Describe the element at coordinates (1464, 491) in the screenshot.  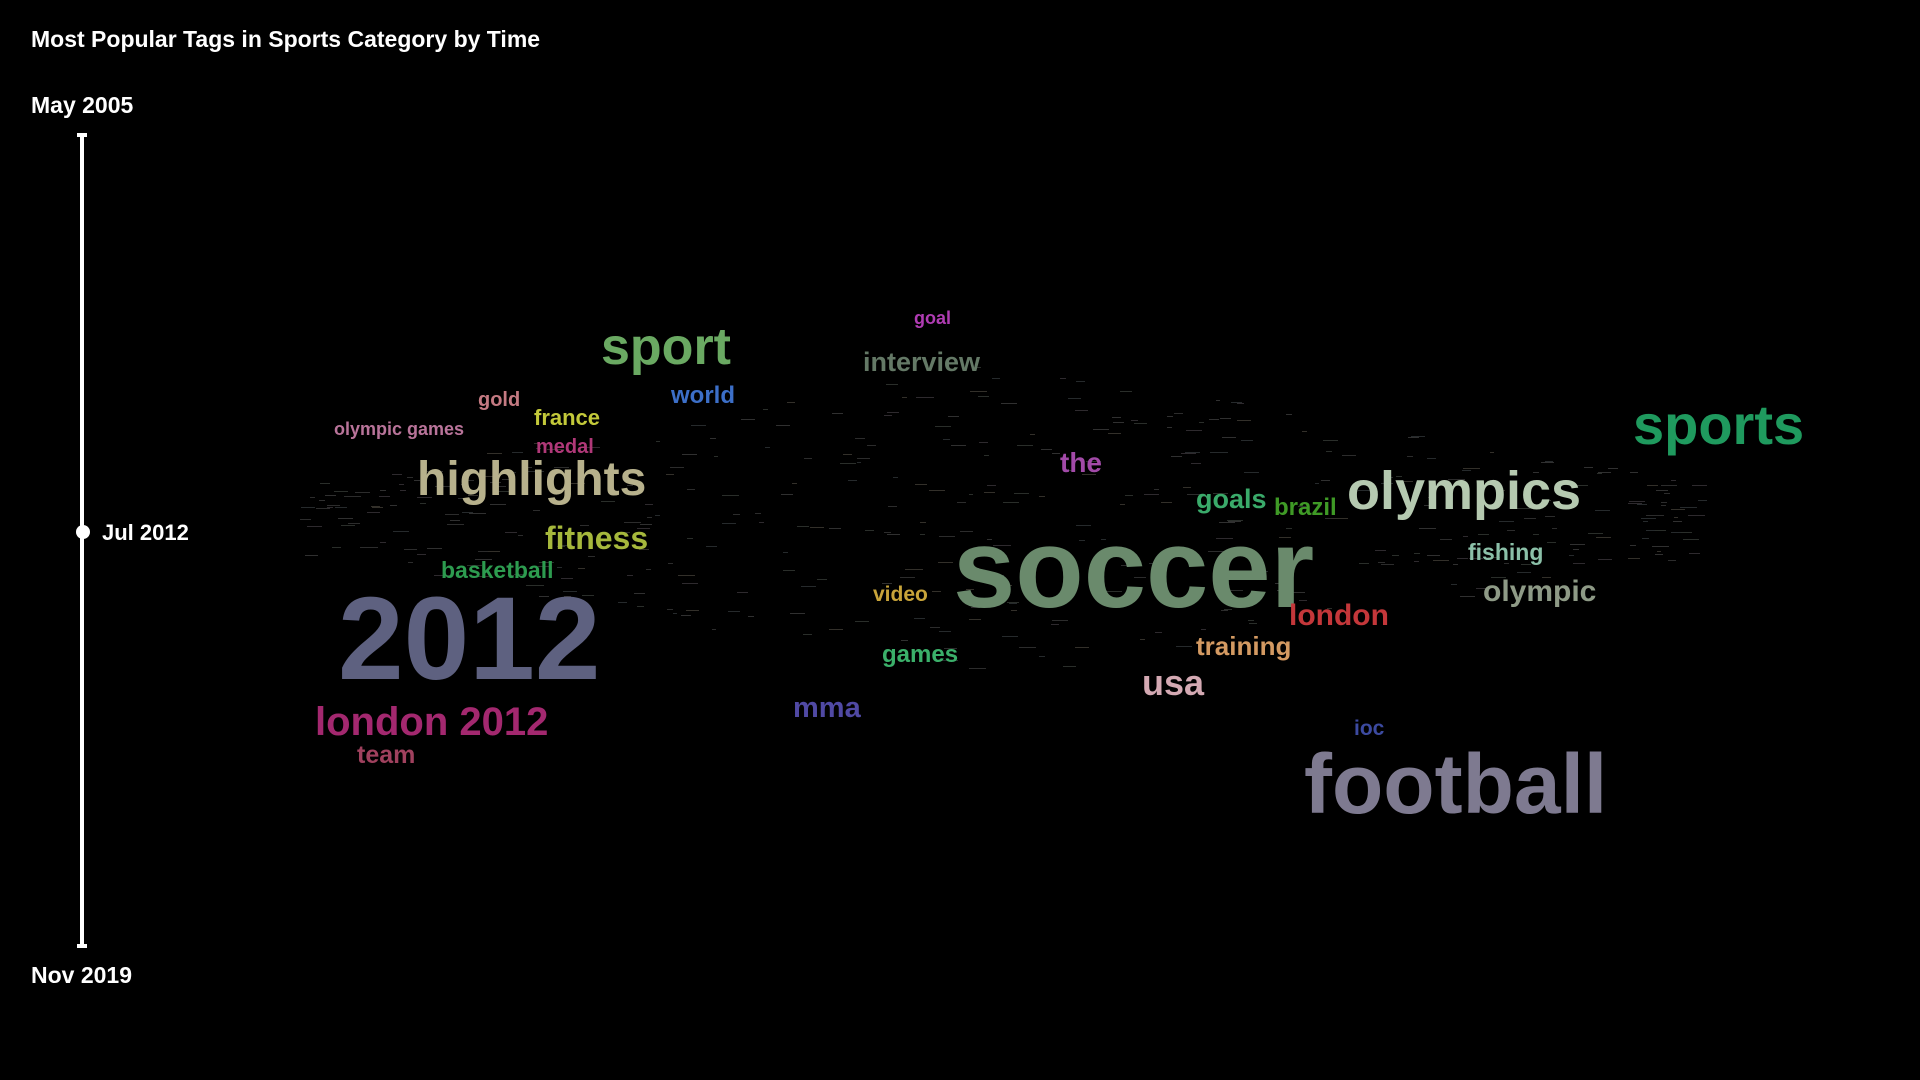
I see `tag-word: olympics` at that location.